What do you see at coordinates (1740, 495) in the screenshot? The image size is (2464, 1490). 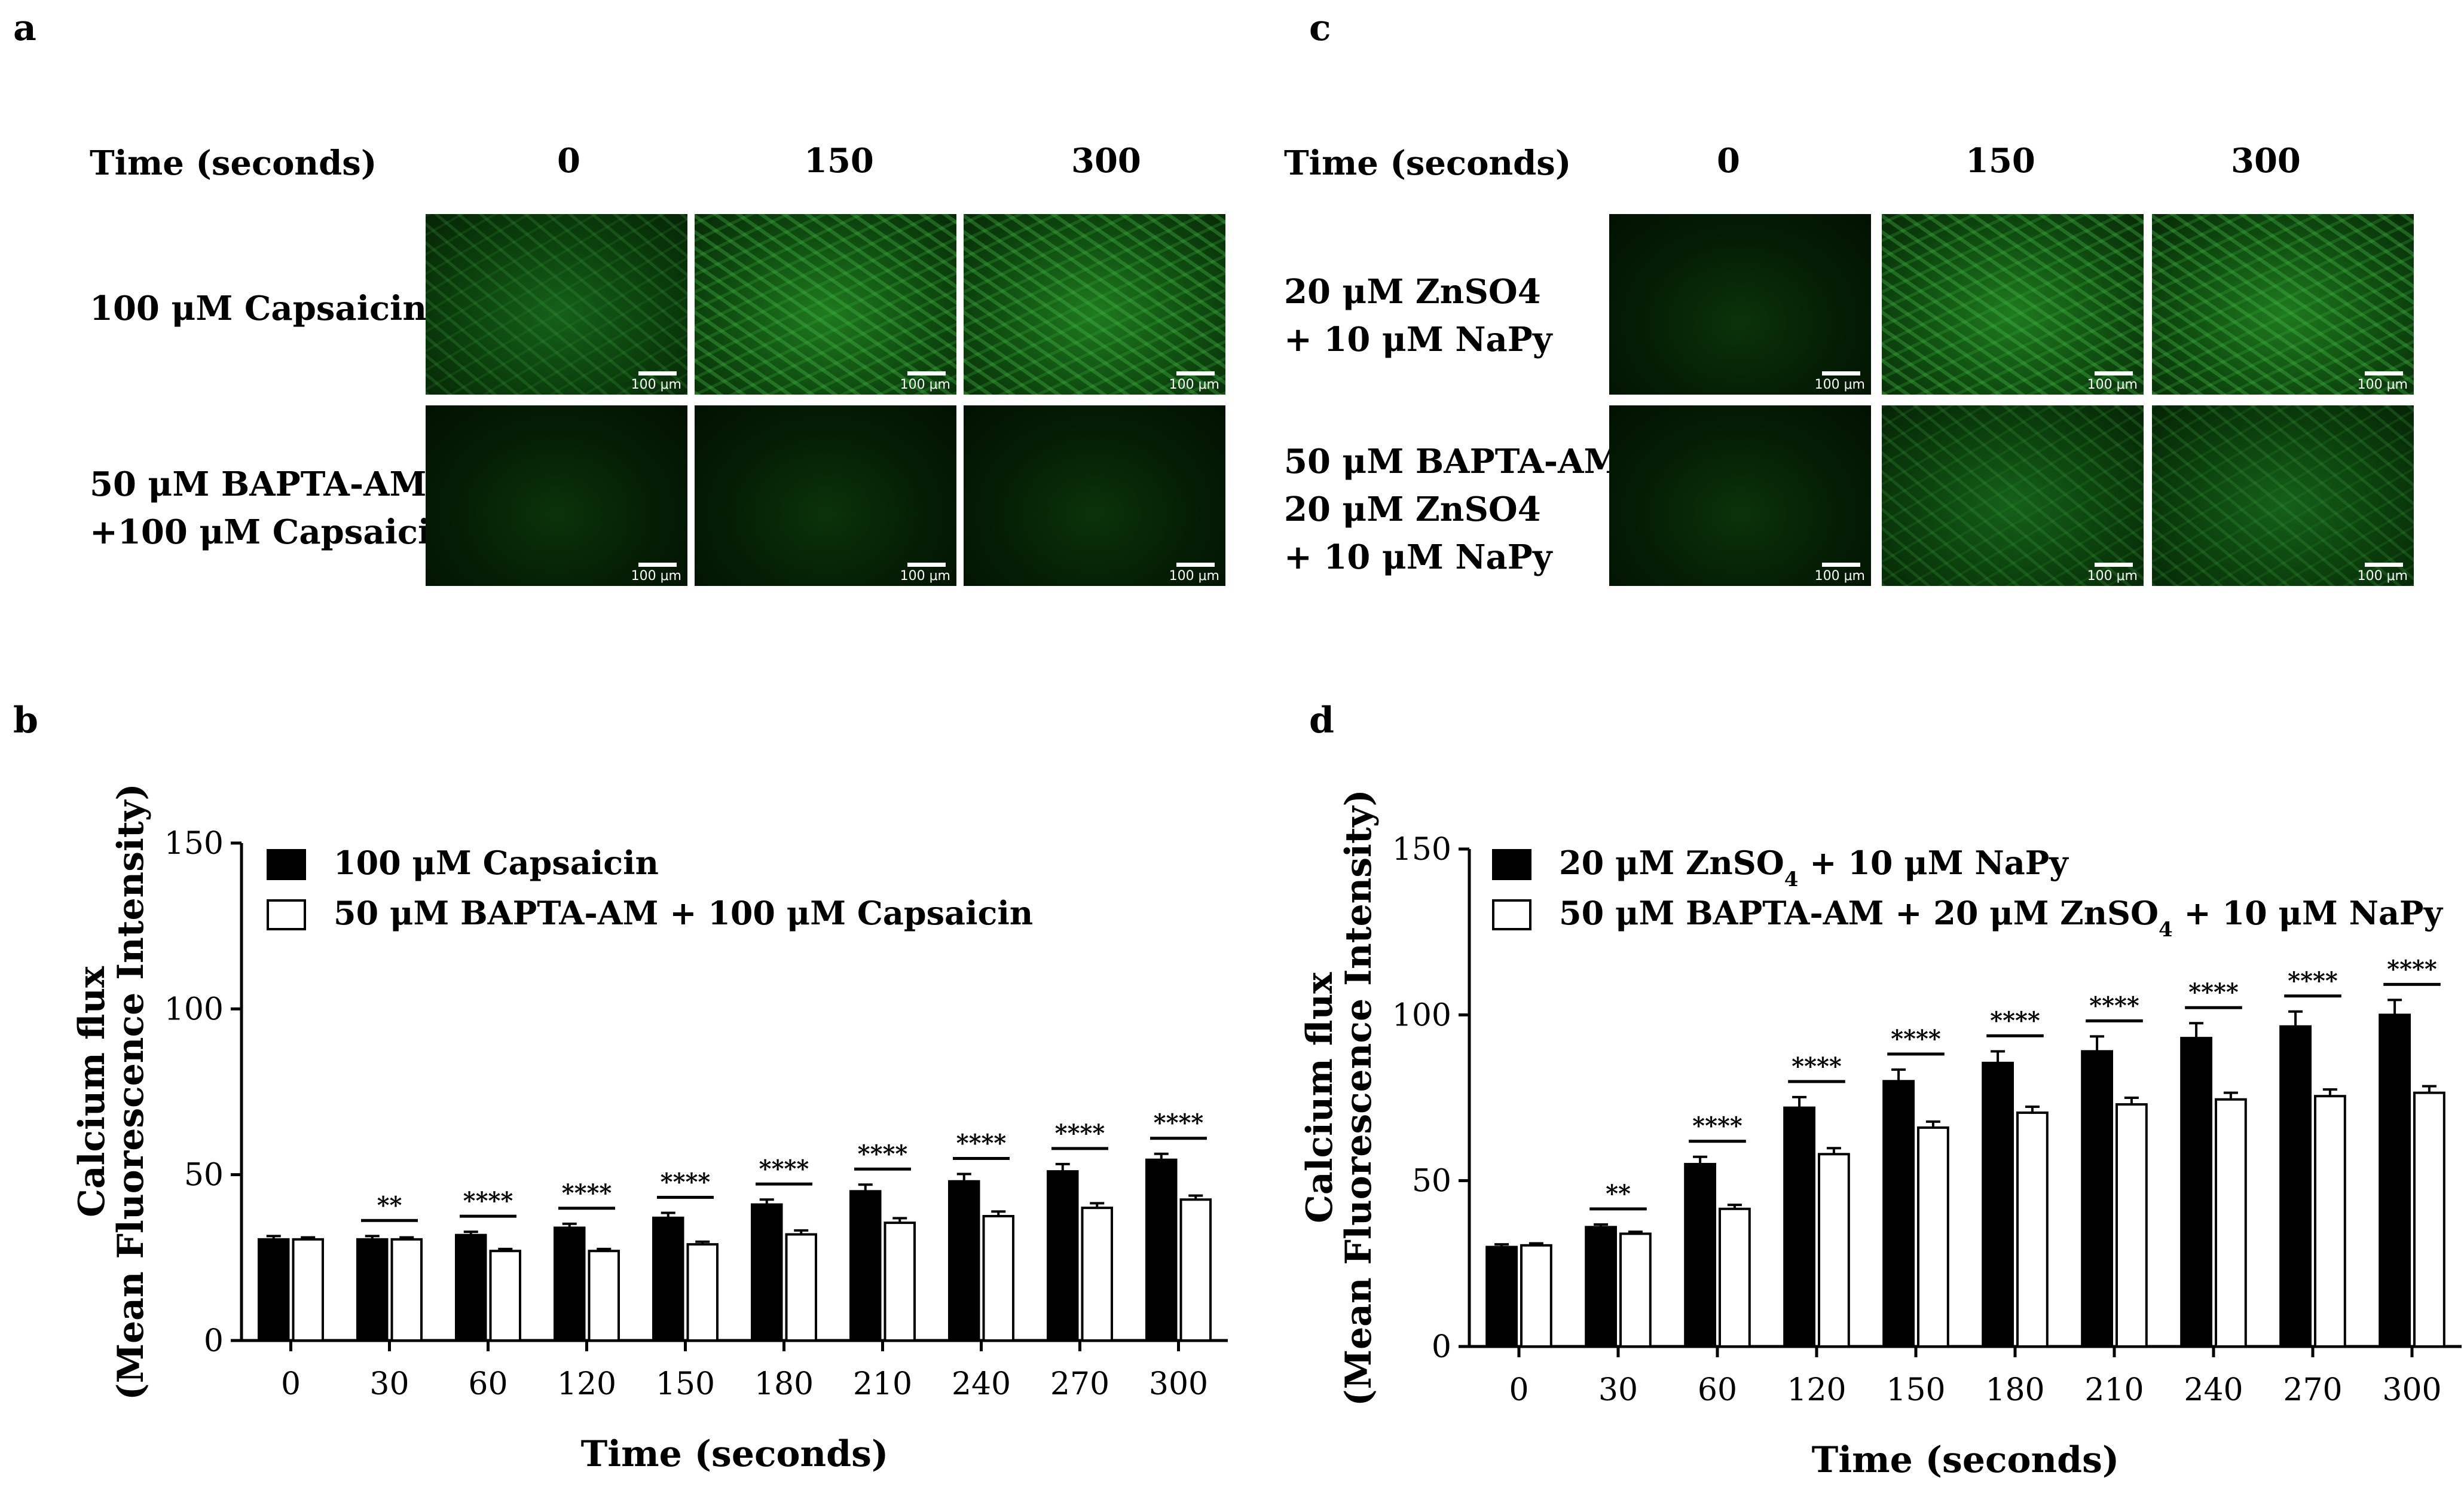 I see `micrograph-c-r2-t0: 100 μm` at bounding box center [1740, 495].